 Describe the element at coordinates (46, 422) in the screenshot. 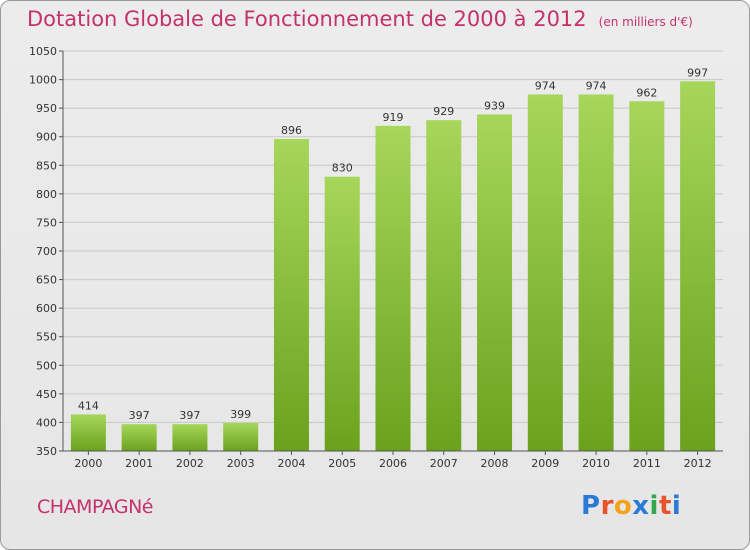

I see `y-tick-label: 400` at that location.